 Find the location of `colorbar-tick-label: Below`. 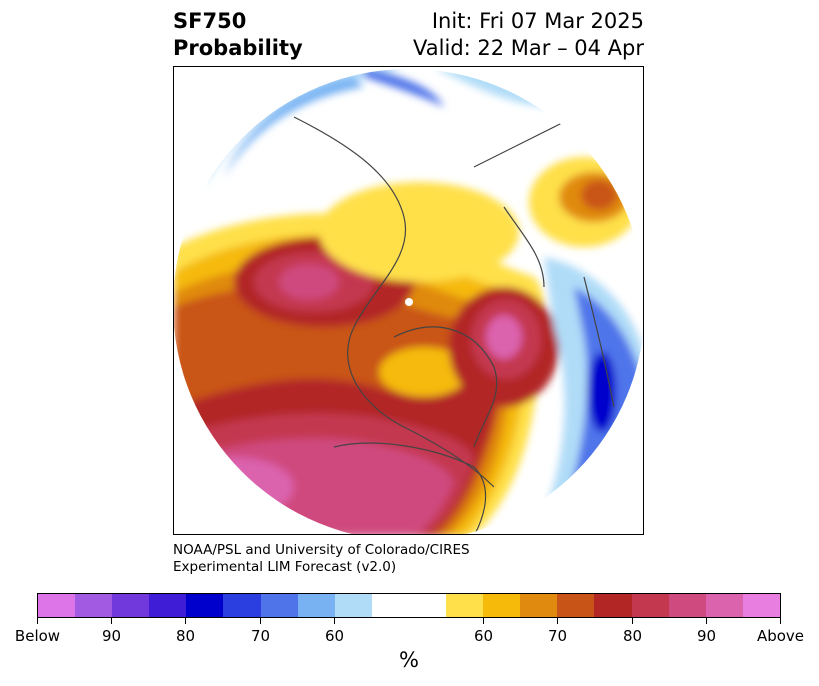

colorbar-tick-label: Below is located at coordinates (37, 636).